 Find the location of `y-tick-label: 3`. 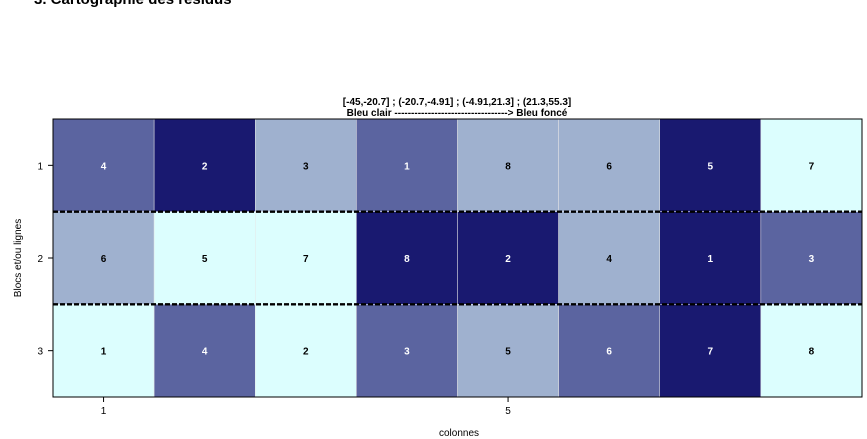

y-tick-label: 3 is located at coordinates (40, 352).